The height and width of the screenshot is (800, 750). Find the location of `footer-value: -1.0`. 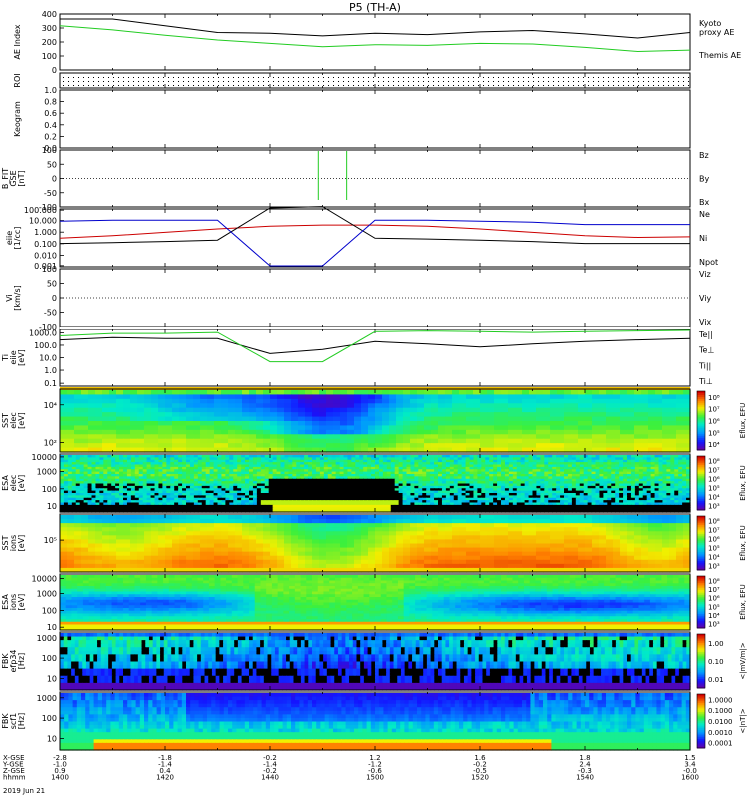

footer-value: -1.0 is located at coordinates (60, 765).